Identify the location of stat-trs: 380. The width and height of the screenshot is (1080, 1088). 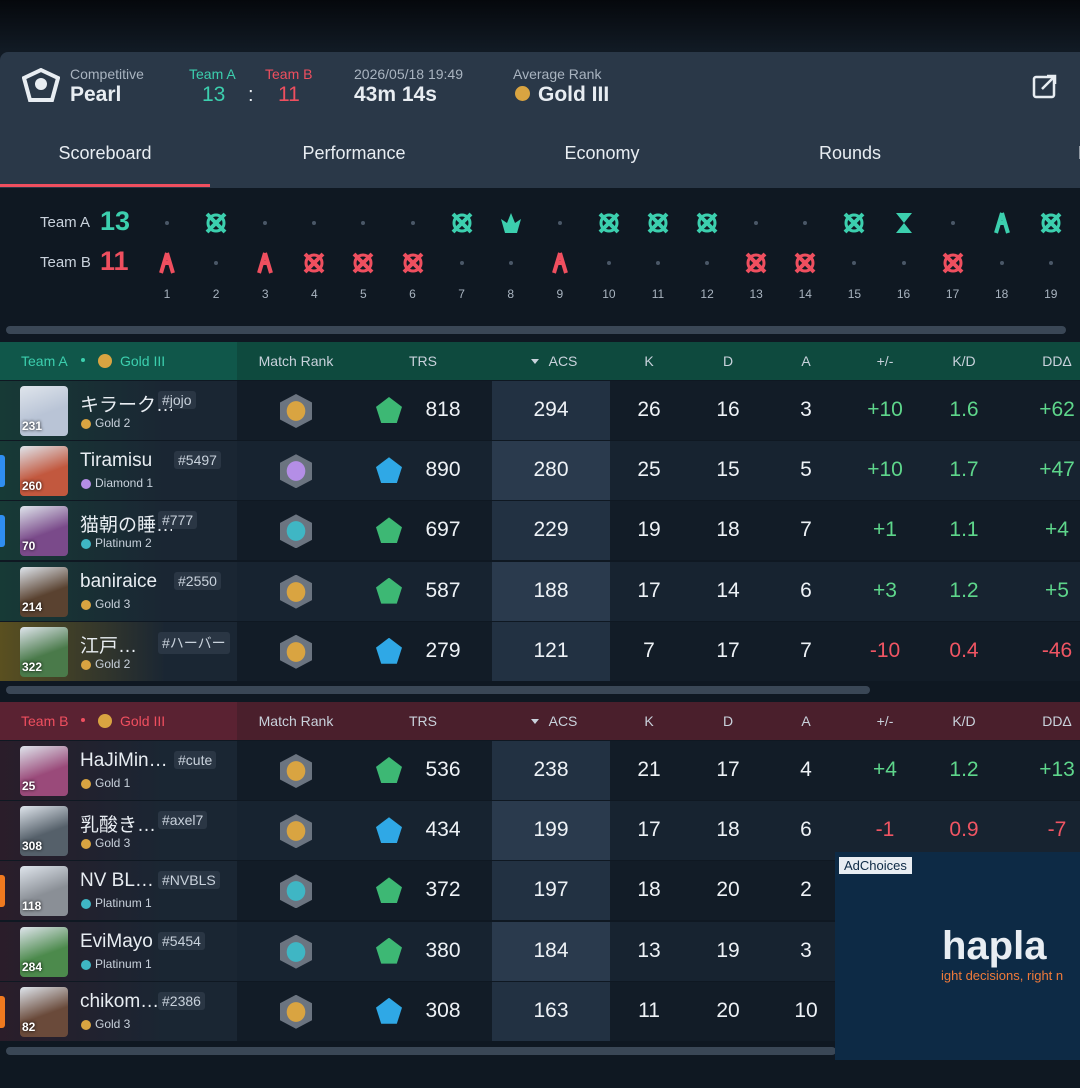
(443, 950).